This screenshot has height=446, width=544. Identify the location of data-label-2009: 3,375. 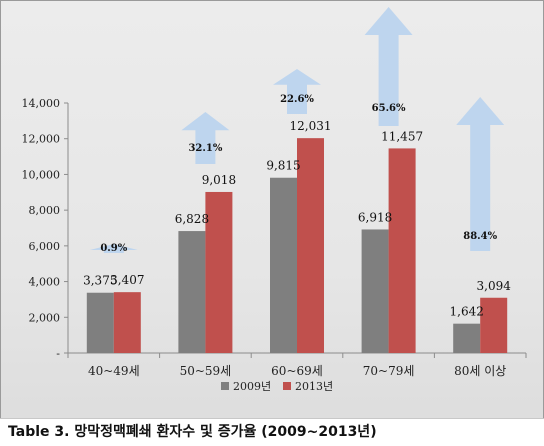
(100, 281).